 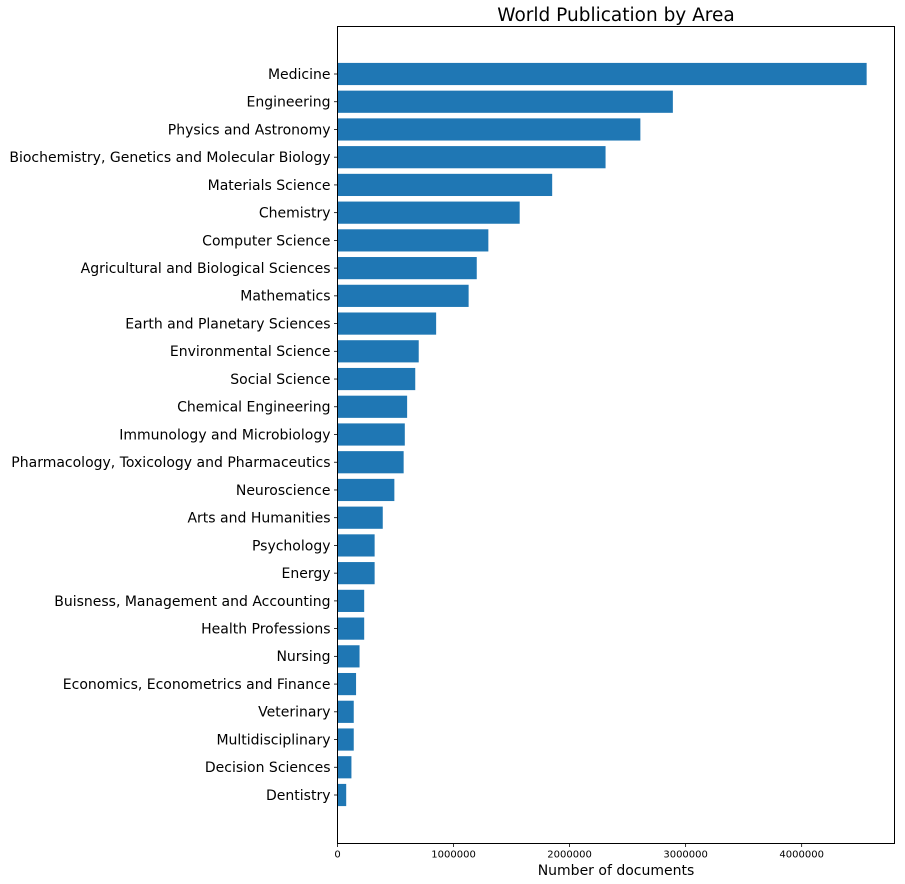 I want to click on category-label: Nursing, so click(x=303, y=657).